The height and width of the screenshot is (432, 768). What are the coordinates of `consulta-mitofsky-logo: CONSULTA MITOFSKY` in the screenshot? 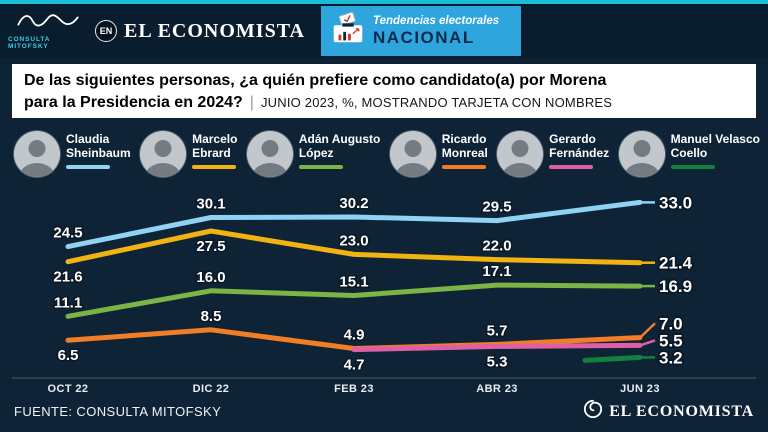 It's located at (48, 31).